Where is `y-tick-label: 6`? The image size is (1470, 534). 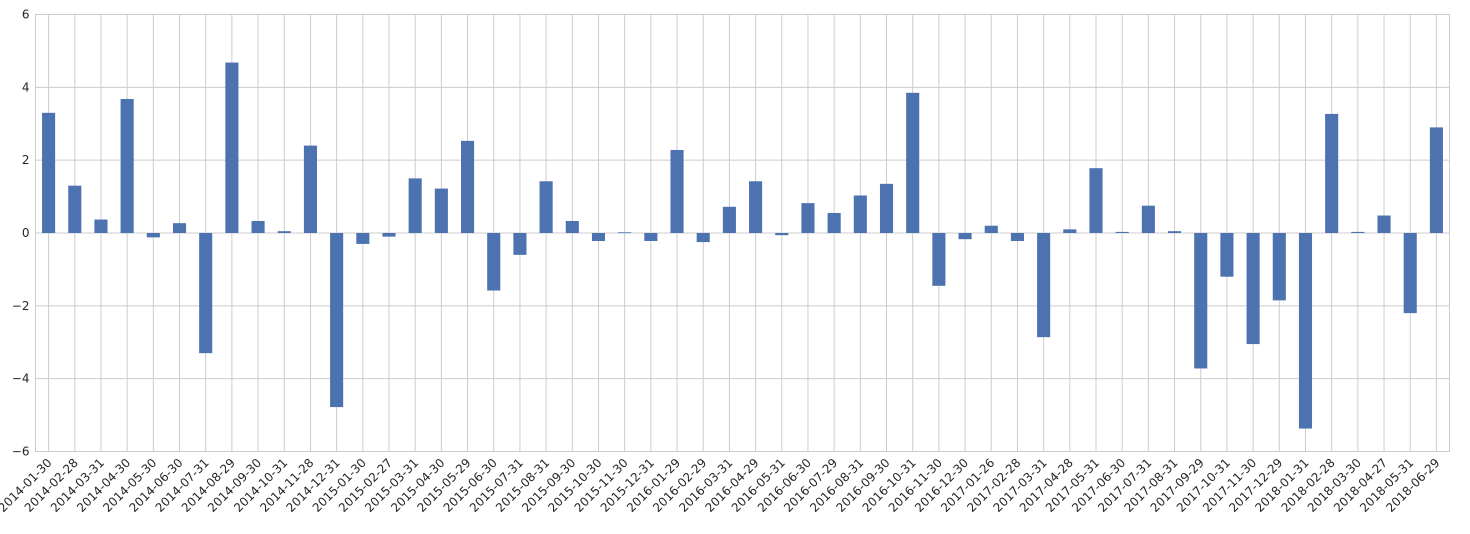 y-tick-label: 6 is located at coordinates (26, 15).